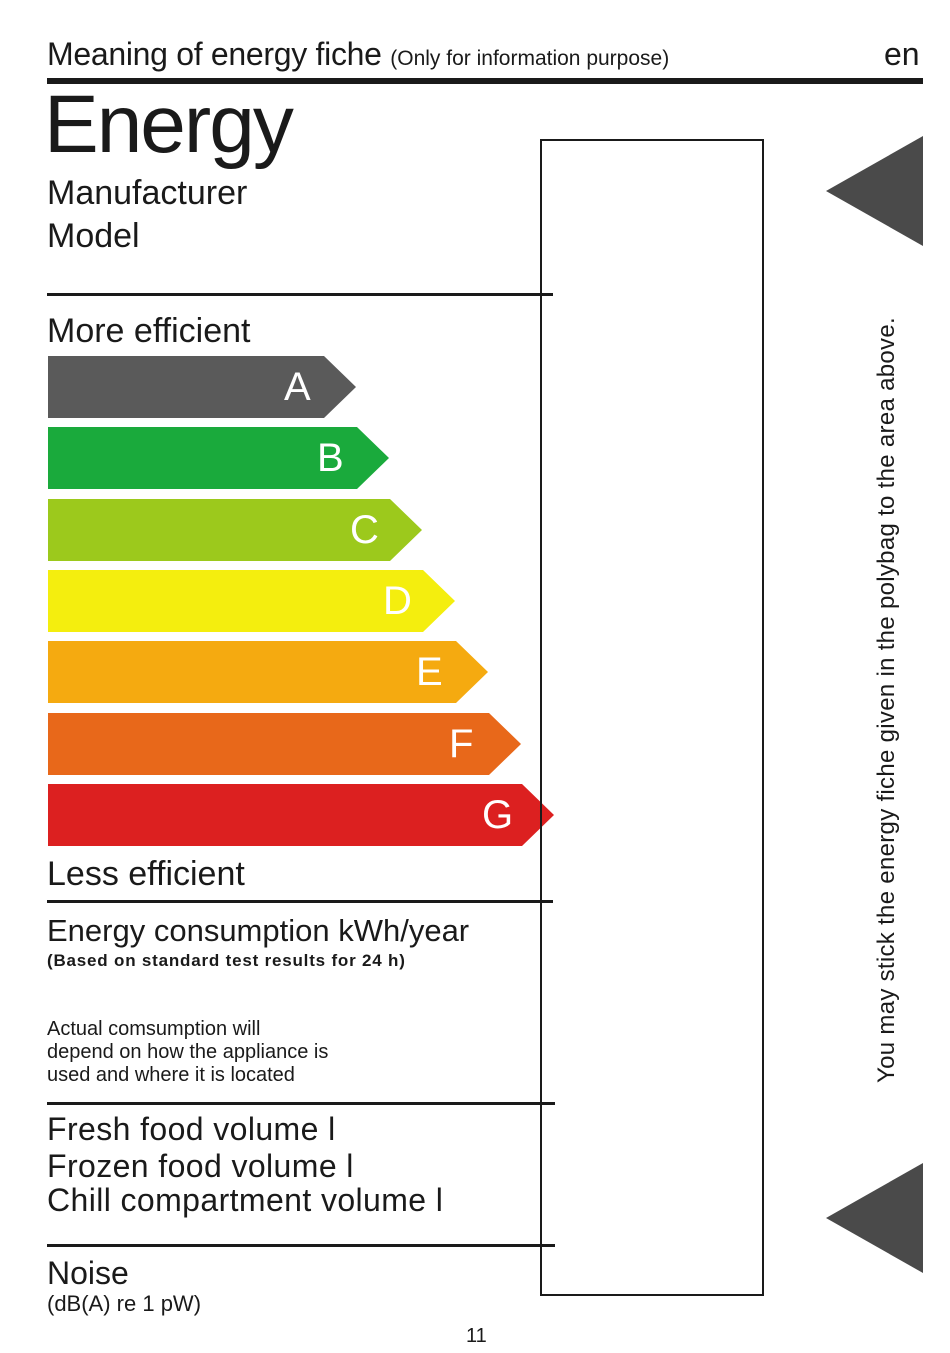  I want to click on consumption-title: Energy consumption kWh/year, so click(258, 930).